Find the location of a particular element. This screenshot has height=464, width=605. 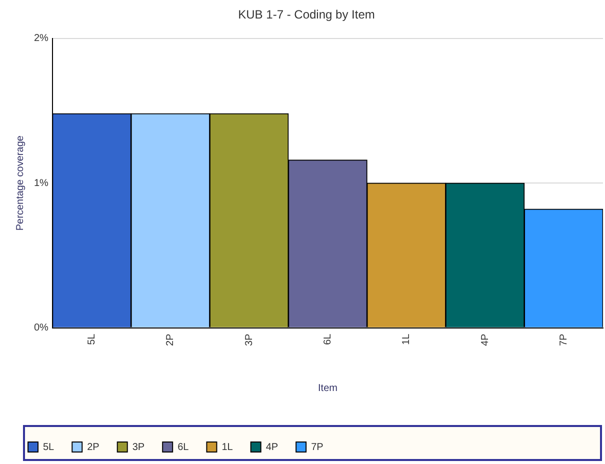

x-tick-label: 1L is located at coordinates (406, 339).